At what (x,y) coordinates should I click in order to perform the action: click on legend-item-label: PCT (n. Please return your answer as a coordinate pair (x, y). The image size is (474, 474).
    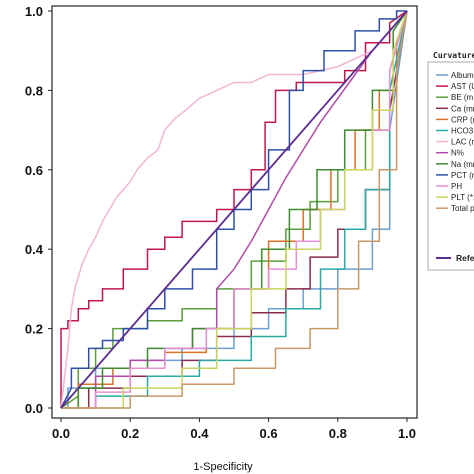
    Looking at the image, I should click on (462, 175).